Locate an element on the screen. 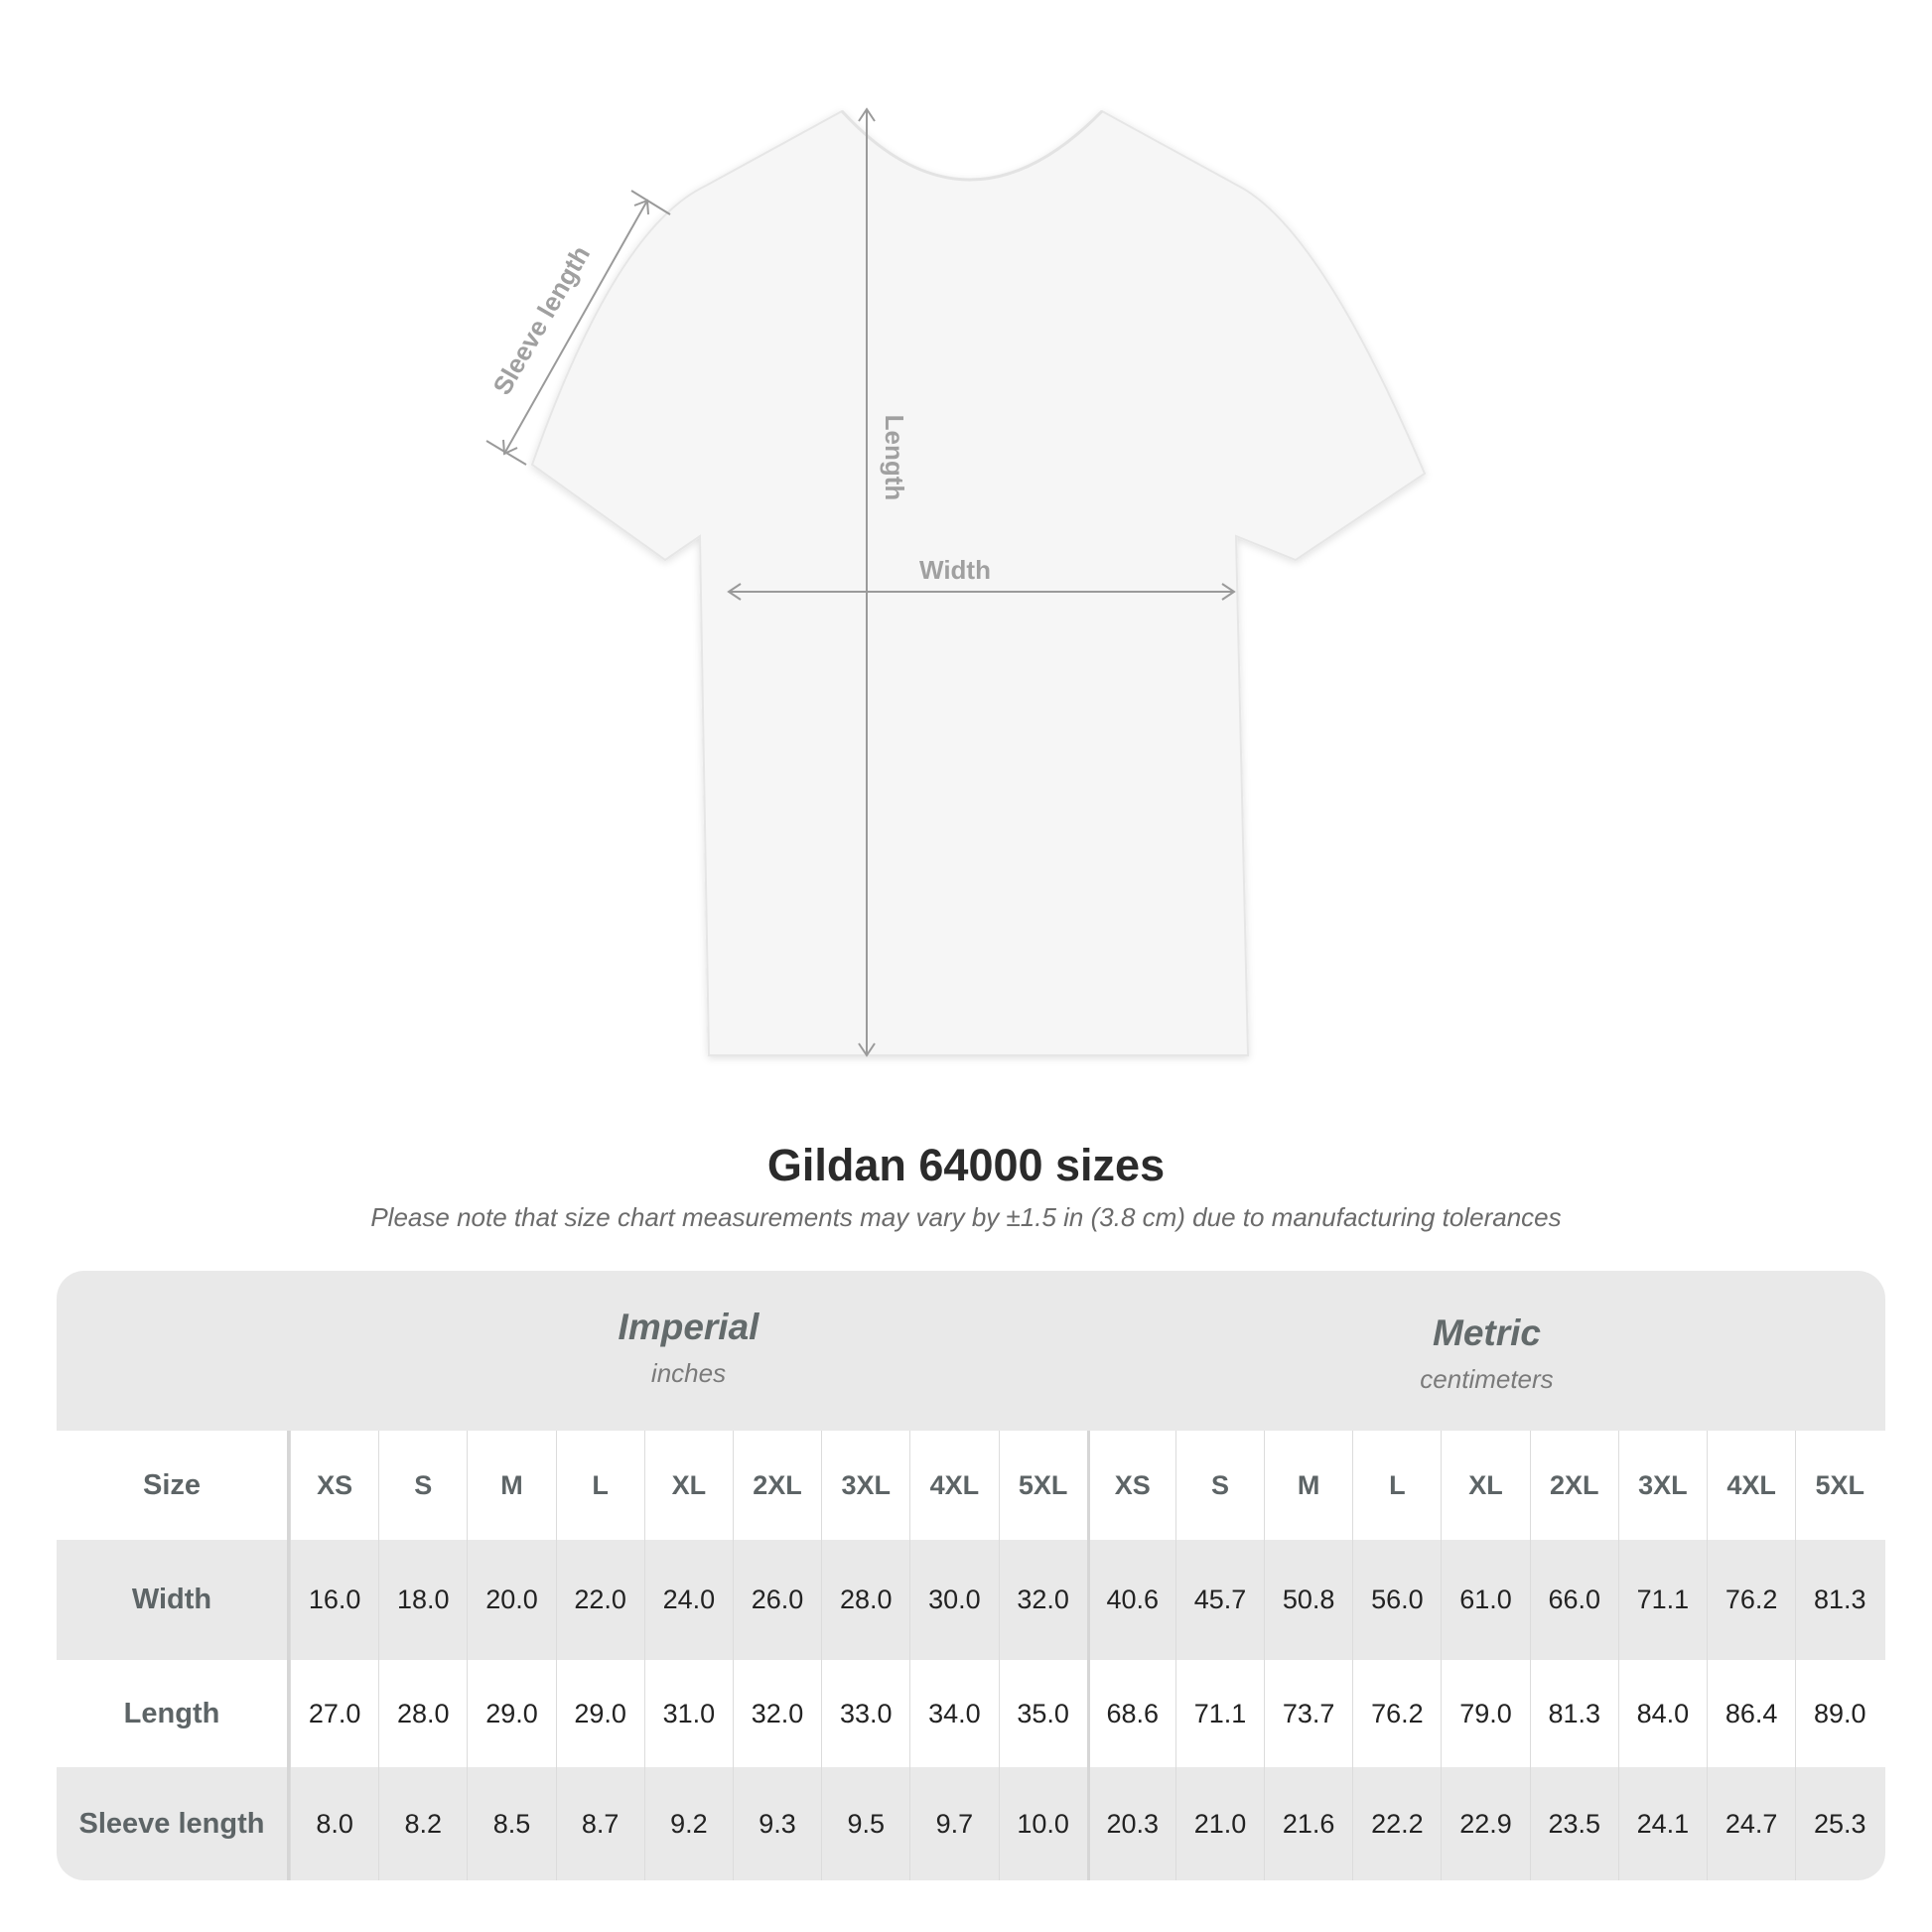 This screenshot has width=1932, height=1932. imperial-value: 30.0 is located at coordinates (954, 1600).